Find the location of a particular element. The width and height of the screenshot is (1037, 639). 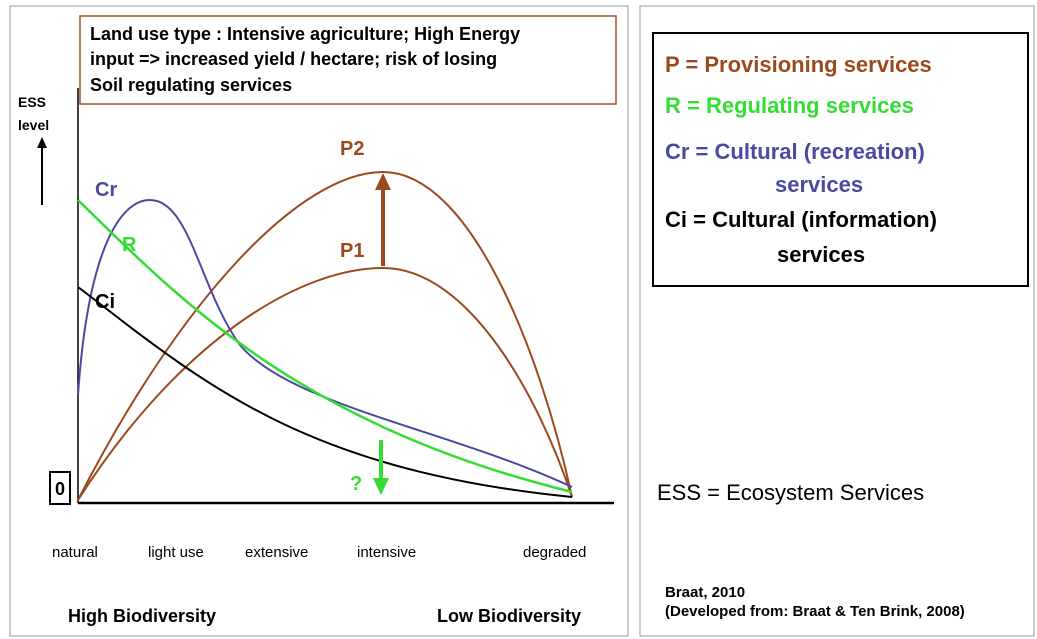

legend-box is located at coordinates (840, 159).